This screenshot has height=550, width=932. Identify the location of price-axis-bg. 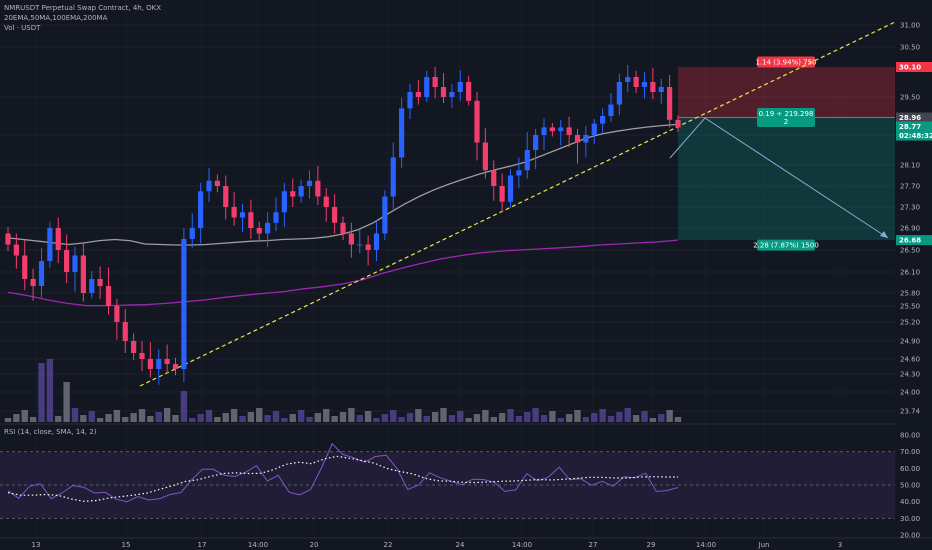
(914, 275).